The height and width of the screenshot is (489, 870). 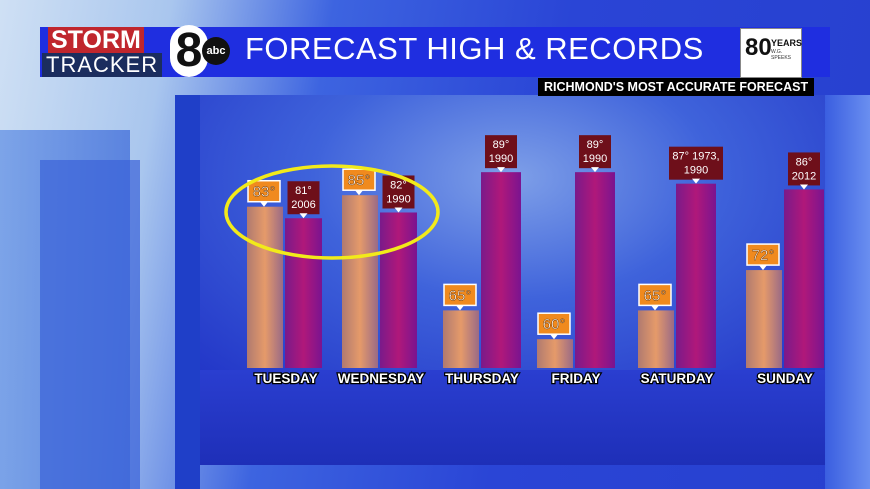 I want to click on day-label: FRIDAY, so click(x=575, y=378).